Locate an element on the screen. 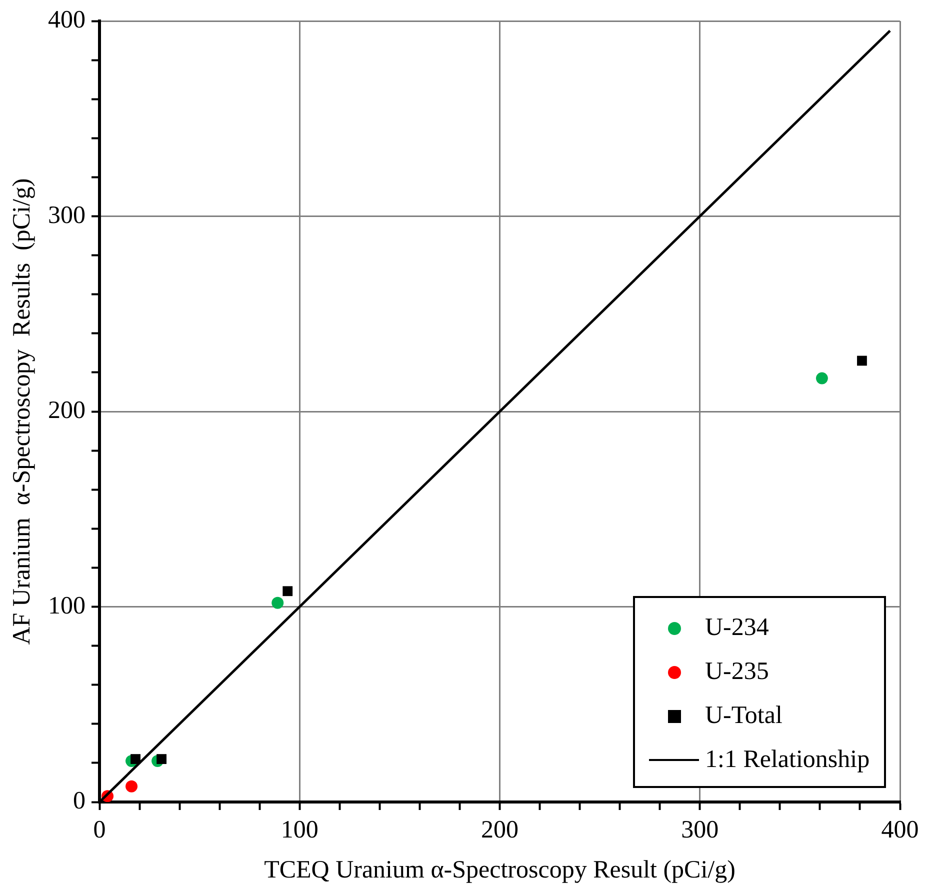 The height and width of the screenshot is (892, 935). y-tick-label: 100 is located at coordinates (67, 606).